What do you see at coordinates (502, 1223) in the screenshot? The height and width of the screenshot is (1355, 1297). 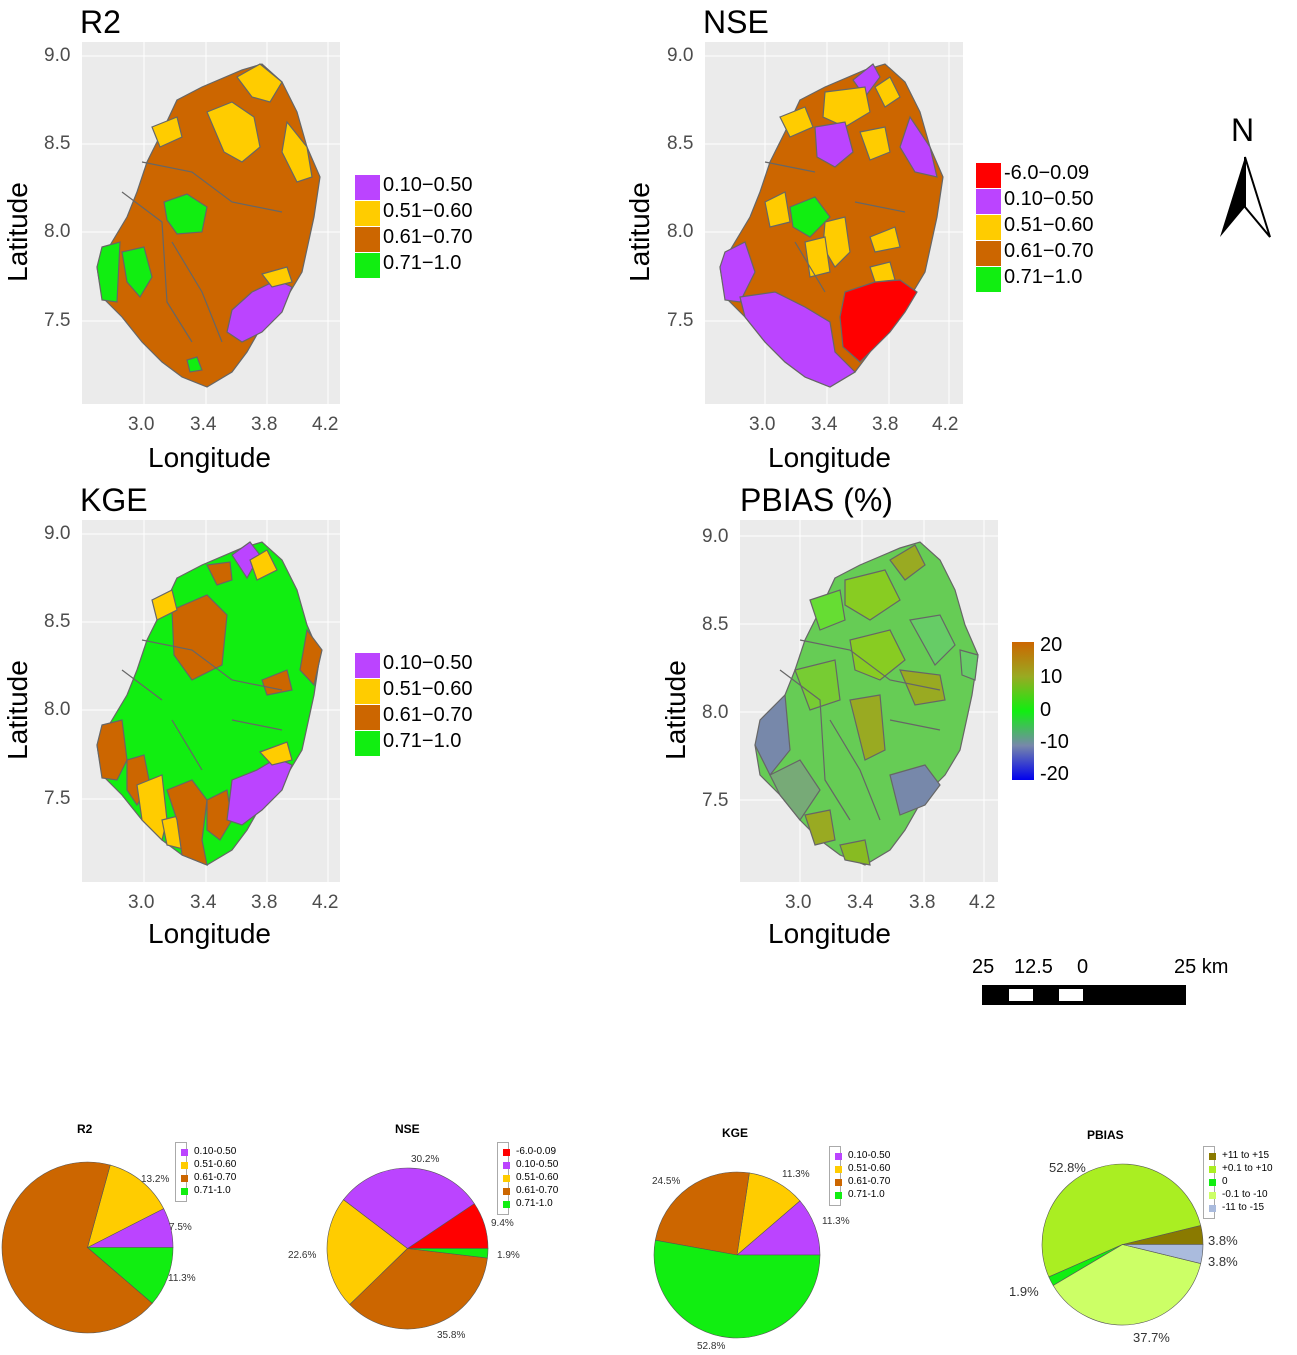 I see `pie-data-label: 9.4%` at bounding box center [502, 1223].